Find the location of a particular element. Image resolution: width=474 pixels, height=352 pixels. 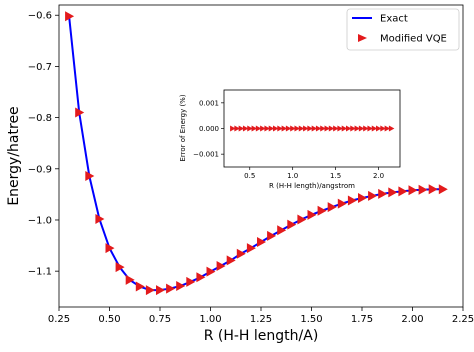

main-y-tick-label: −1.1 is located at coordinates (40, 272).